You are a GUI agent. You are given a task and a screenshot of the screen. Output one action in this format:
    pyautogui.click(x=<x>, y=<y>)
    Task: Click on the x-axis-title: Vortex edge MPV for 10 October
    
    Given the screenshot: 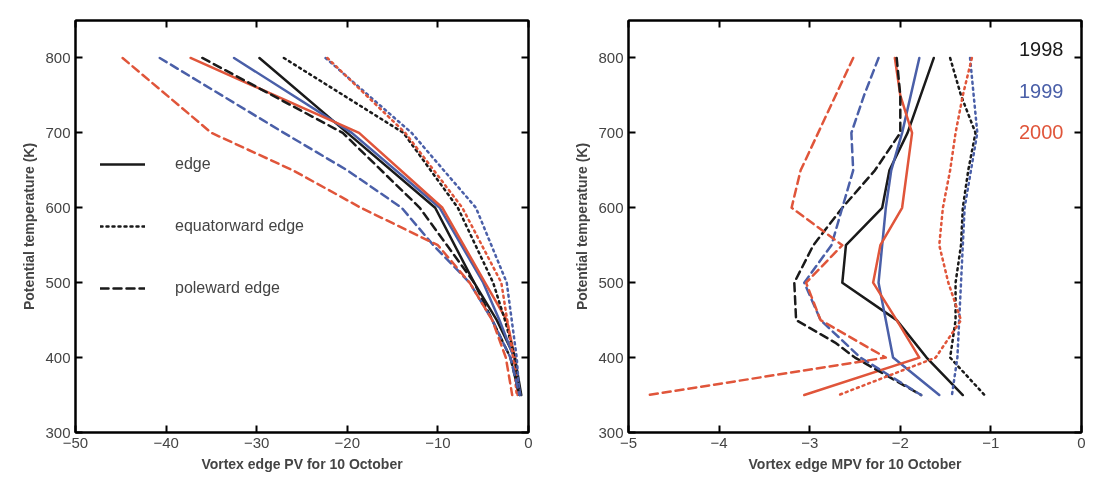 What is the action you would take?
    pyautogui.click(x=855, y=463)
    